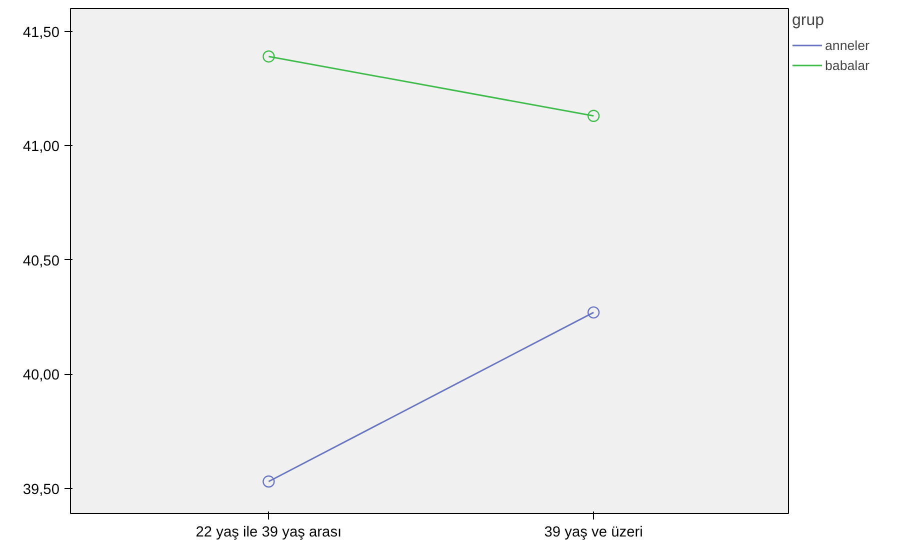 The height and width of the screenshot is (551, 907). Describe the element at coordinates (269, 532) in the screenshot. I see `x-tick-label: 22 yaş ile 39 yaş arası` at that location.